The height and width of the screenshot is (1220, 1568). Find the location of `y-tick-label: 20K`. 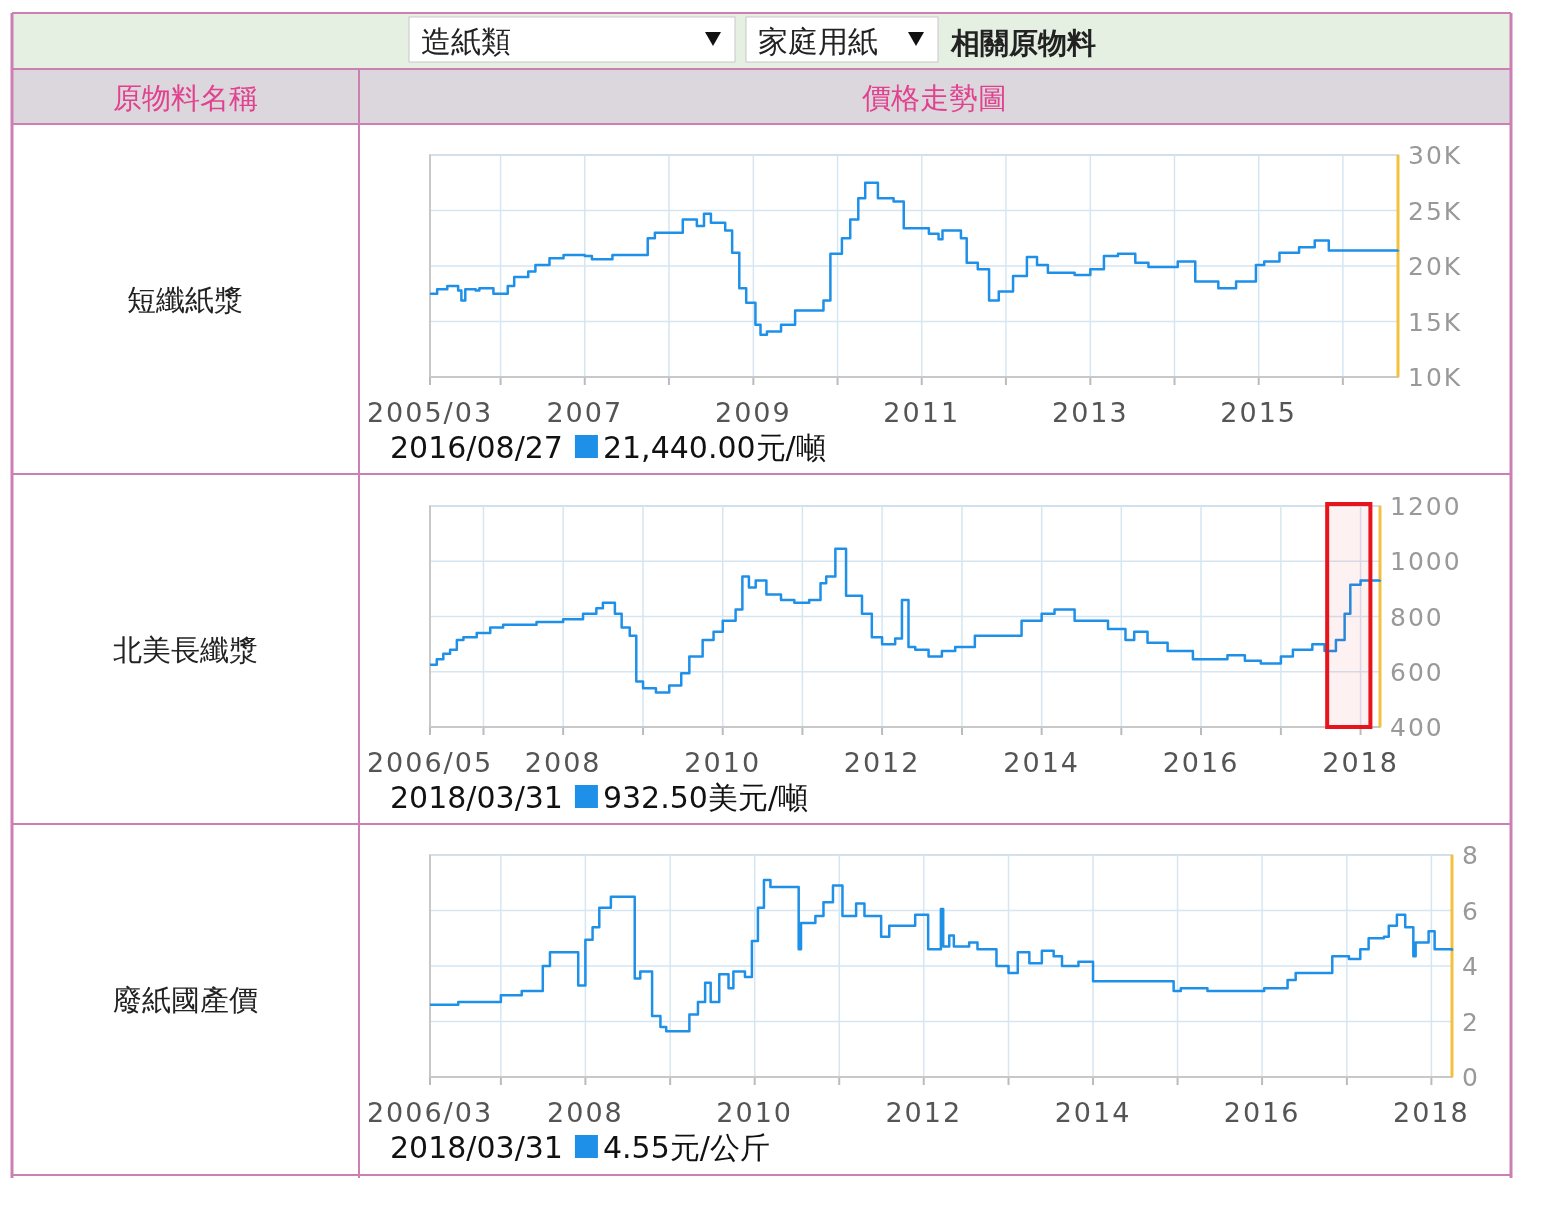

y-tick-label: 20K is located at coordinates (1435, 266).